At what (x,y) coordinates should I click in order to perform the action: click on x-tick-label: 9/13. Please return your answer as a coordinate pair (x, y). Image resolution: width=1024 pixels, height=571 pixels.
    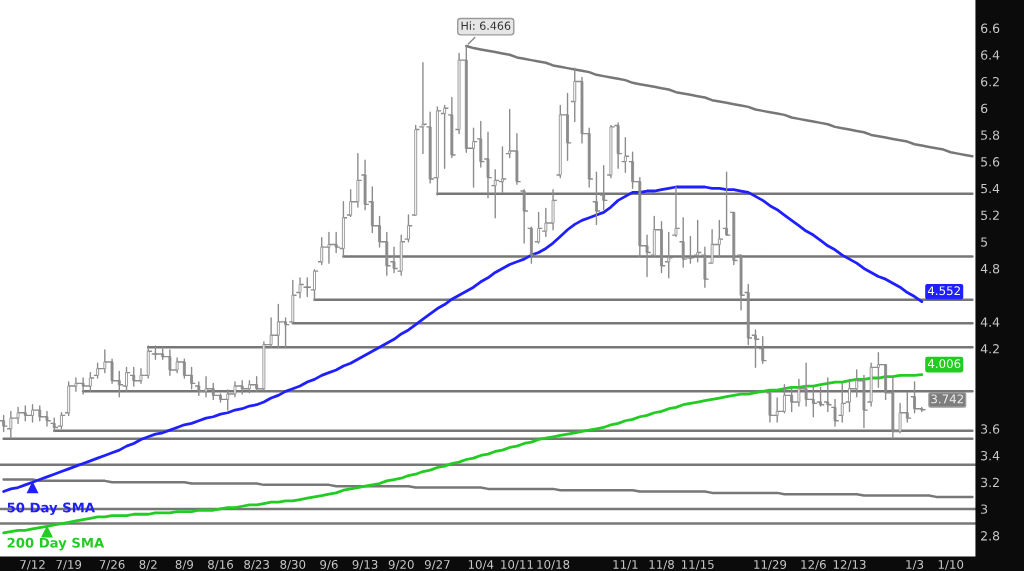
    Looking at the image, I should click on (365, 564).